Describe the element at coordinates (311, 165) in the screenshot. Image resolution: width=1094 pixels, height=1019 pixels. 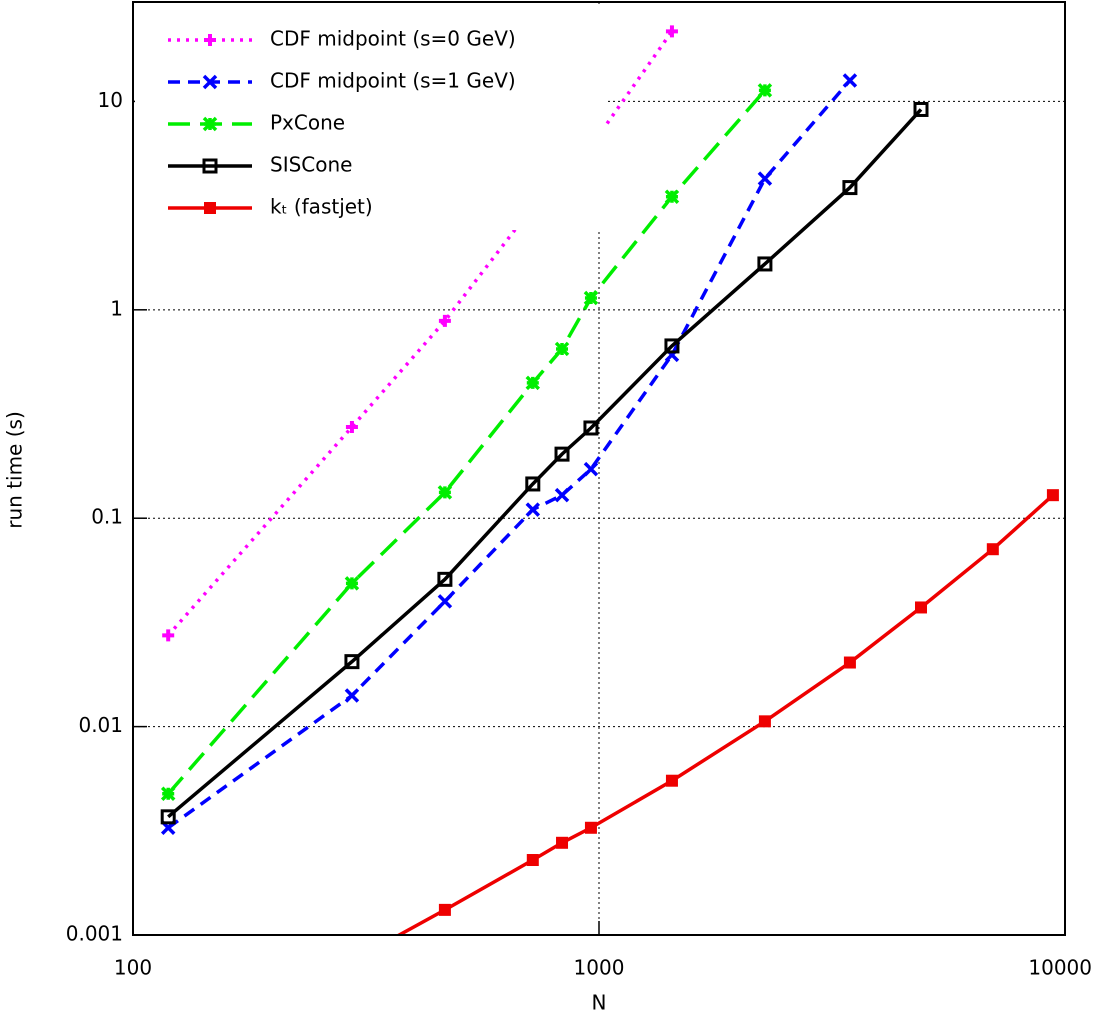
I see `legend-label: SISCone` at that location.